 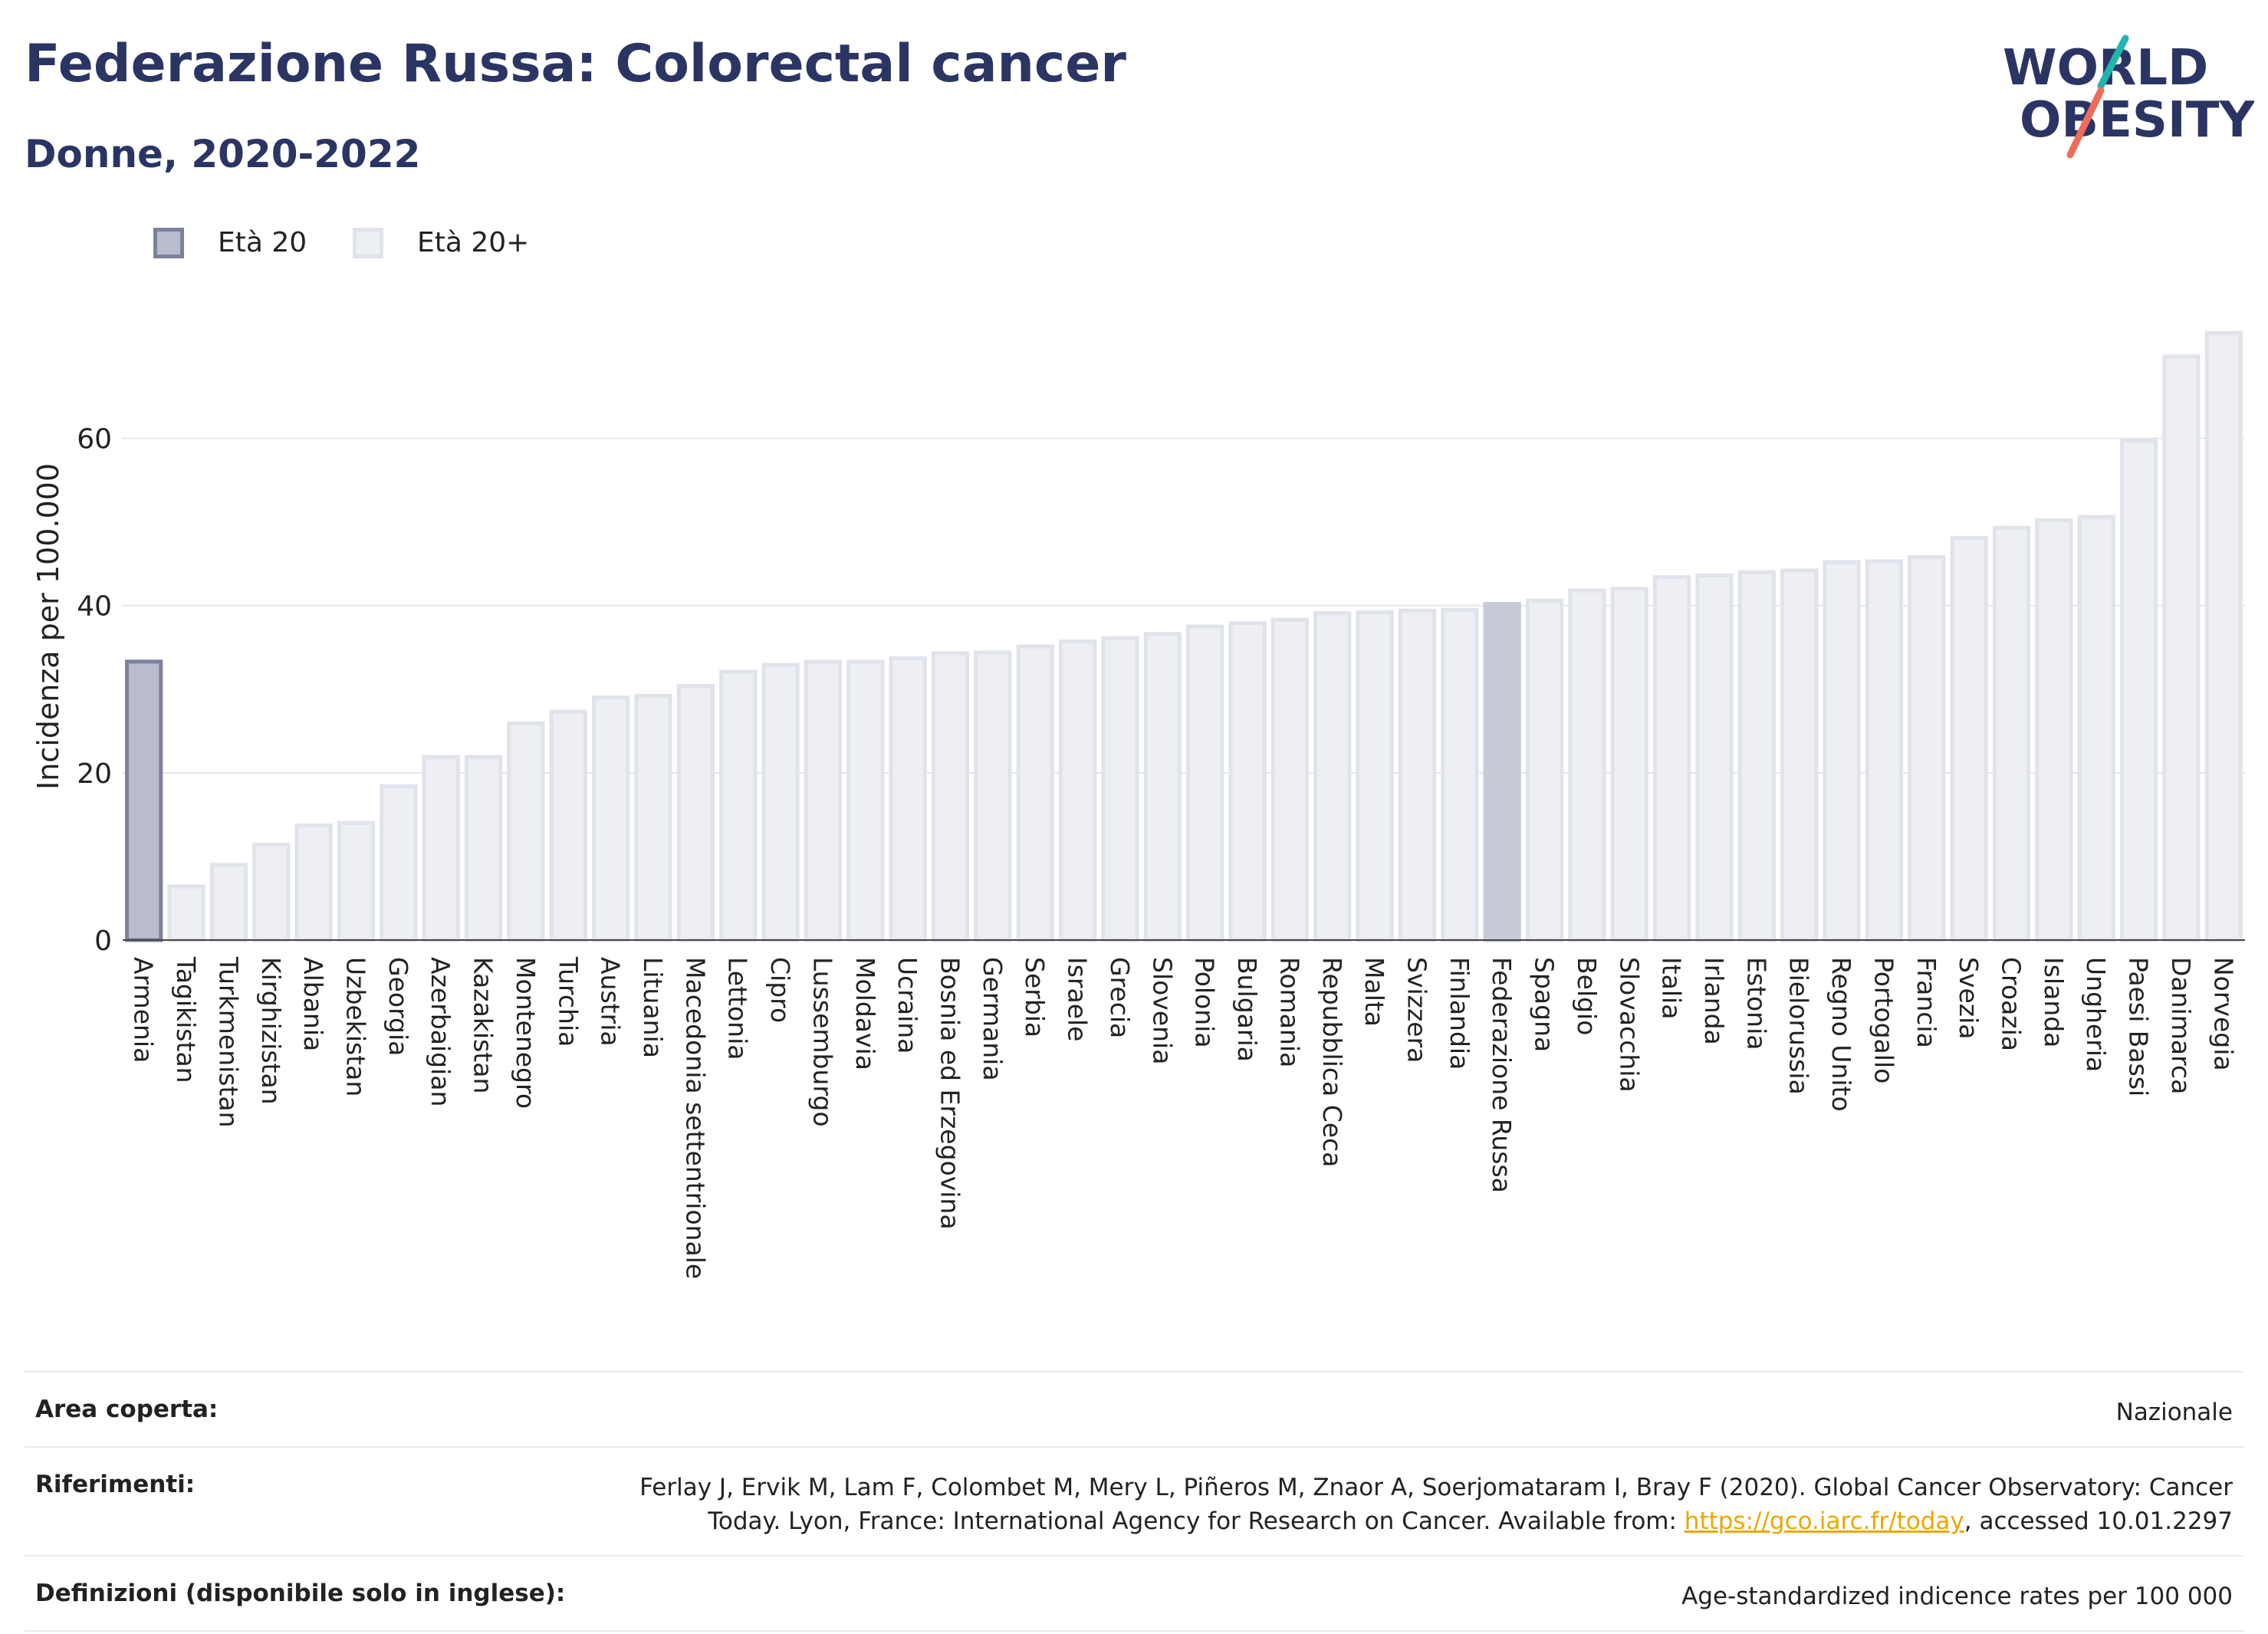 What do you see at coordinates (1799, 1026) in the screenshot?
I see `x-tick-label-bielorussia: Bielorussia` at bounding box center [1799, 1026].